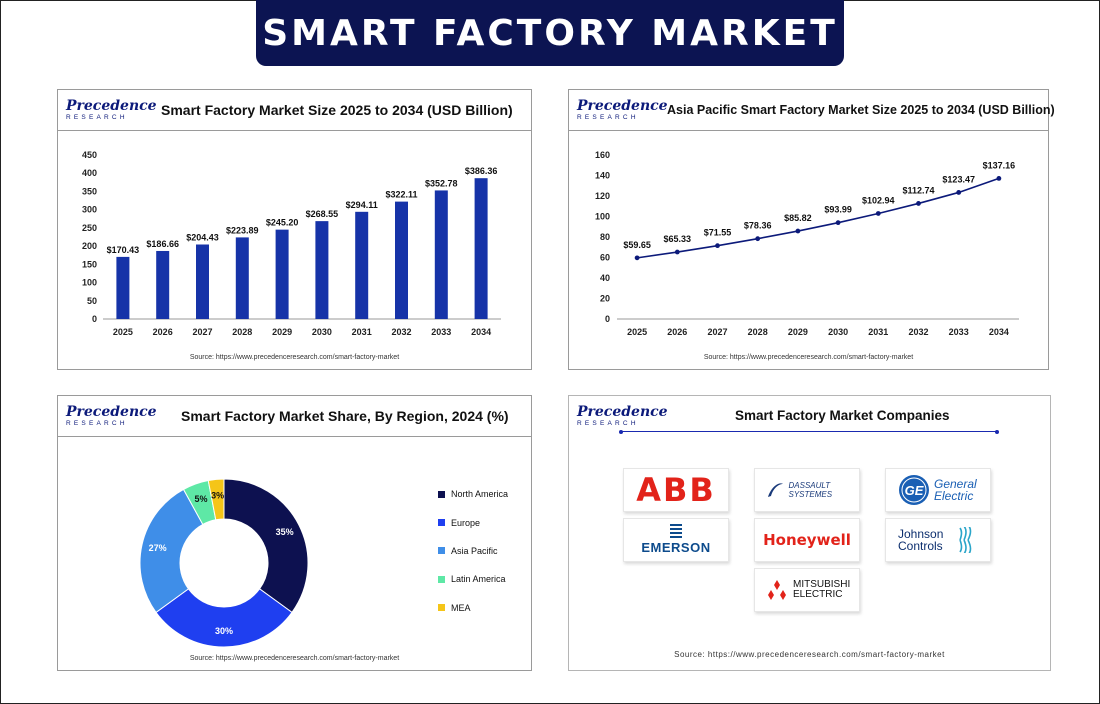 The image size is (1100, 704). I want to click on data-label: $59.65, so click(637, 245).